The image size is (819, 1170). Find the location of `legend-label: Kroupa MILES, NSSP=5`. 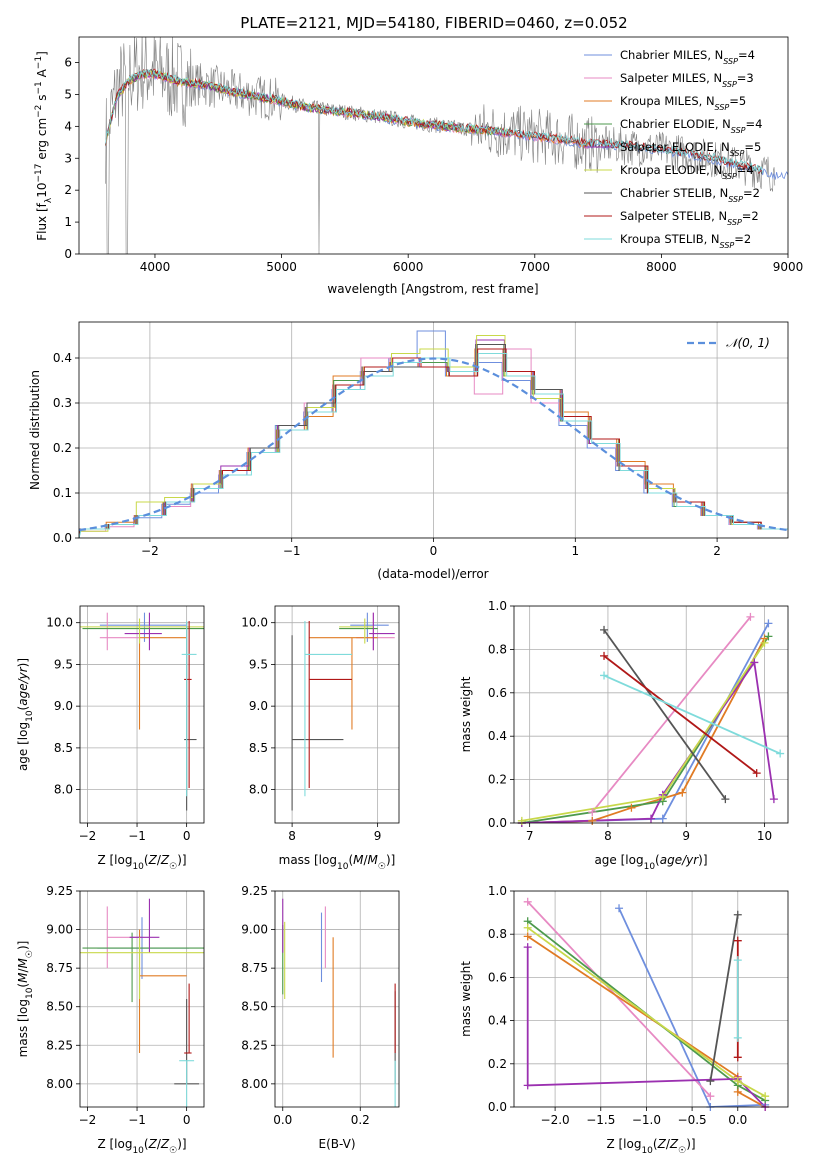

legend-label: Kroupa MILES, NSSP=5 is located at coordinates (683, 103).